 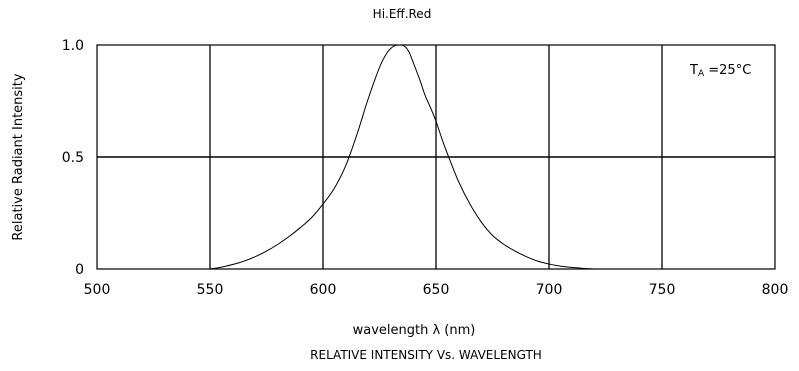 I want to click on y-tick-label: 0.5, so click(x=73, y=158).